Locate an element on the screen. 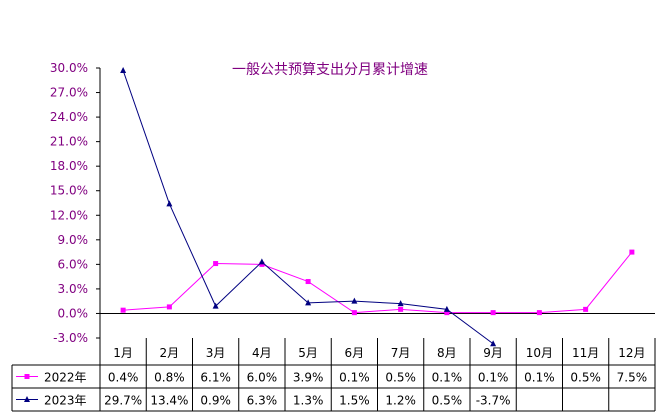  category-label: 9月 is located at coordinates (493, 353).